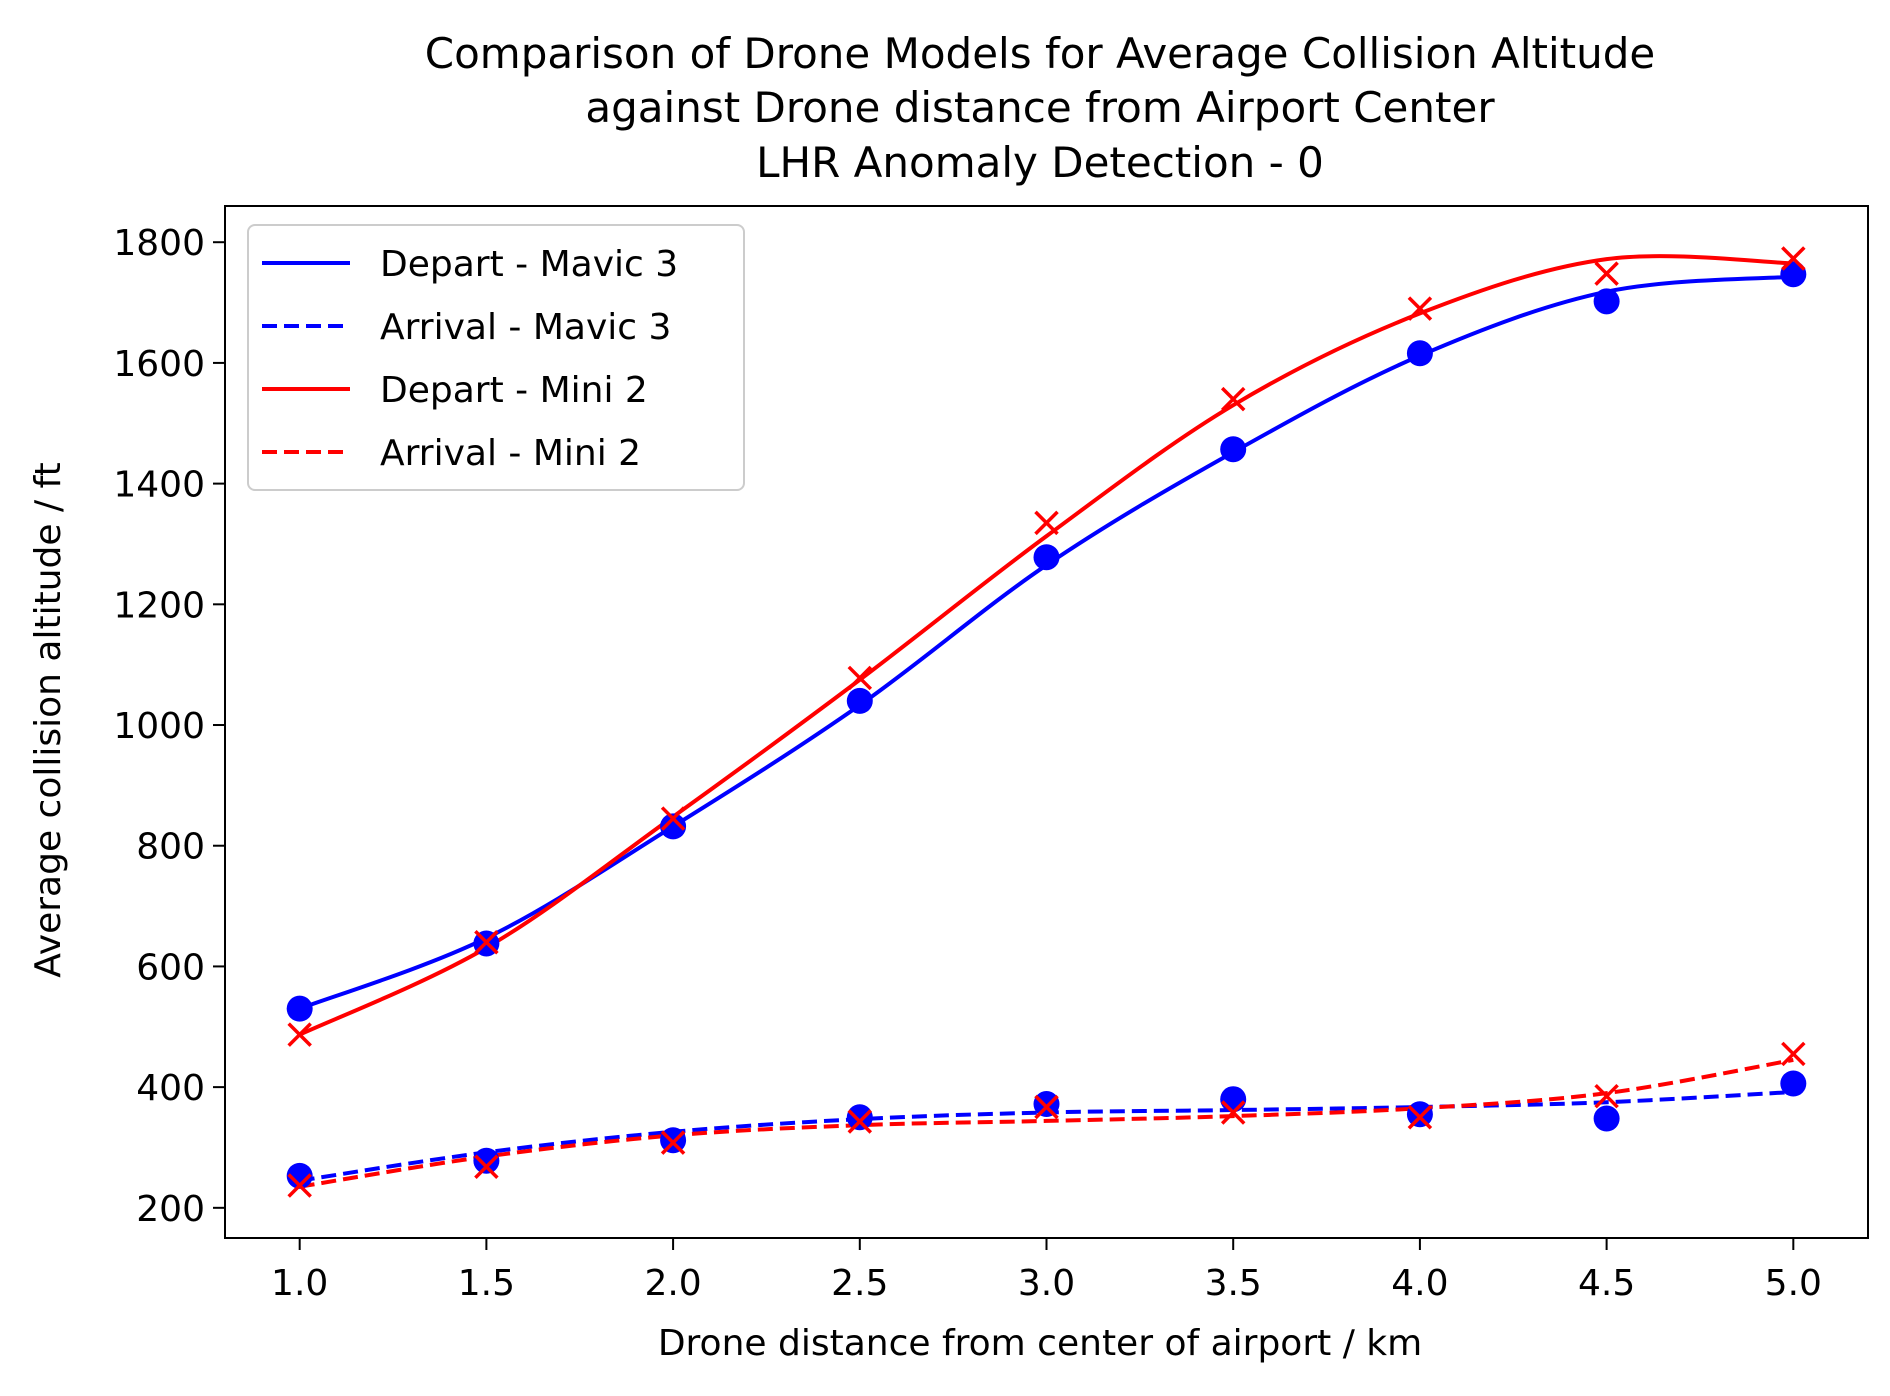  I want to click on y-tick-label: 600, so click(170, 967).